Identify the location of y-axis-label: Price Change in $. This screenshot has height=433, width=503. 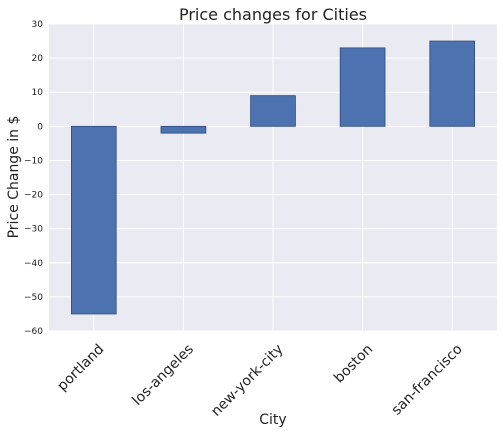
(14, 177).